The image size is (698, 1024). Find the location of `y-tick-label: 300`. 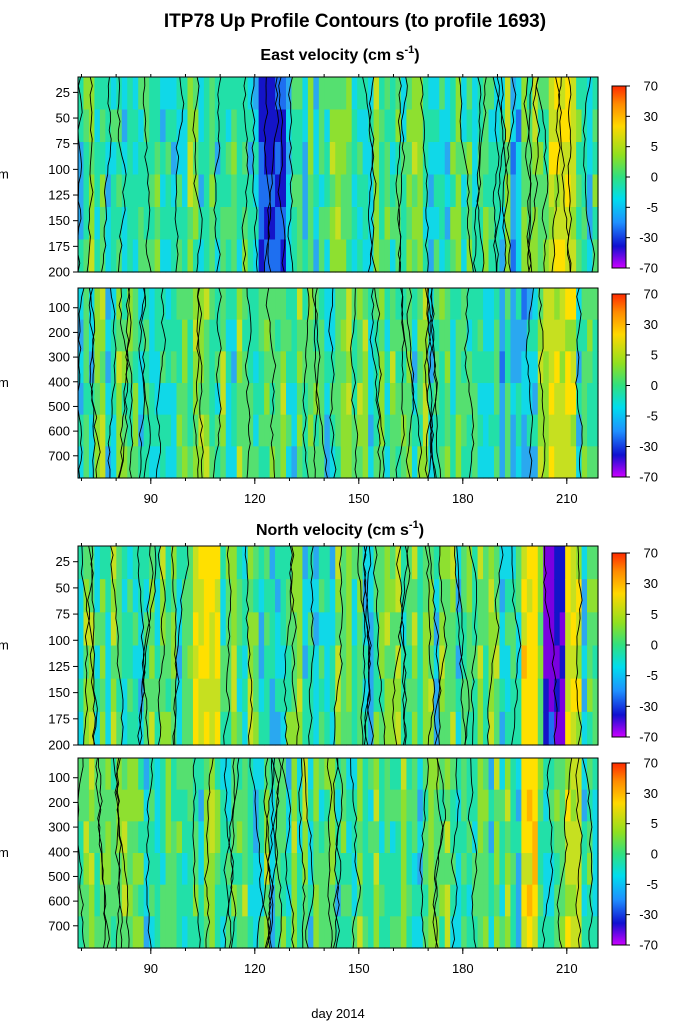

y-tick-label: 300 is located at coordinates (59, 827).